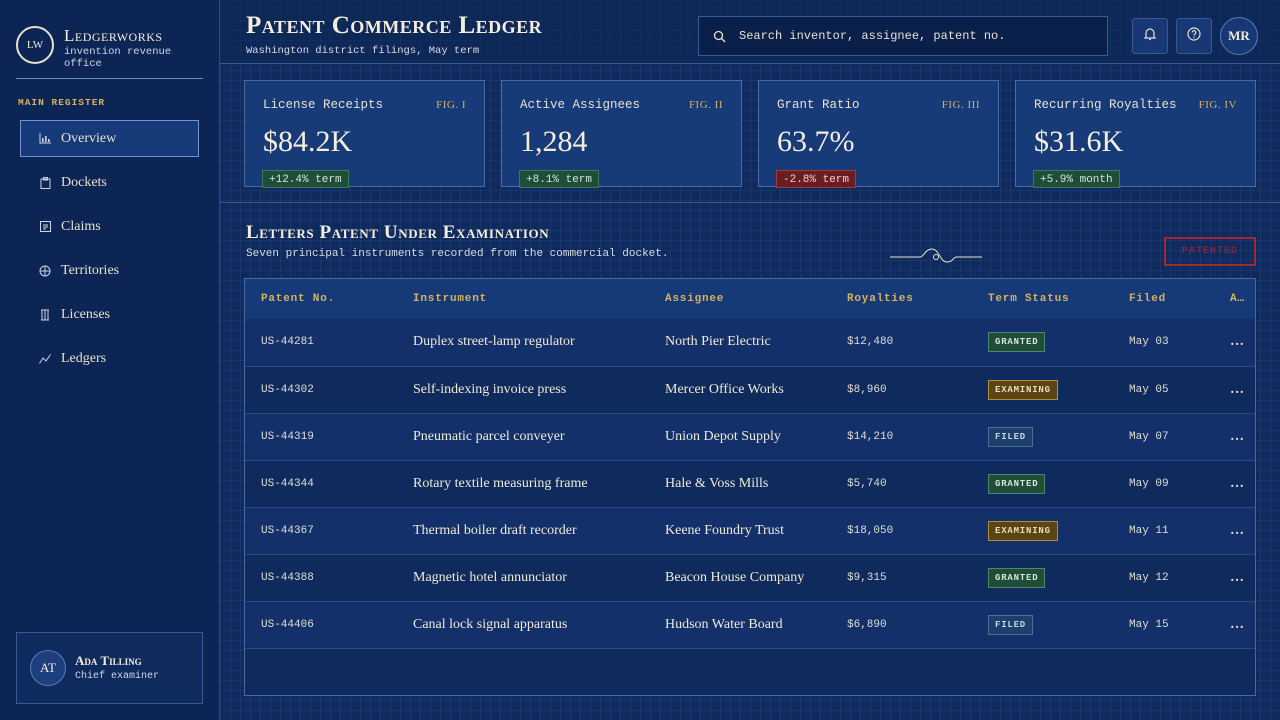 Image resolution: width=1280 pixels, height=720 pixels. Describe the element at coordinates (1149, 530) in the screenshot. I see `filed-cell: May 11` at that location.